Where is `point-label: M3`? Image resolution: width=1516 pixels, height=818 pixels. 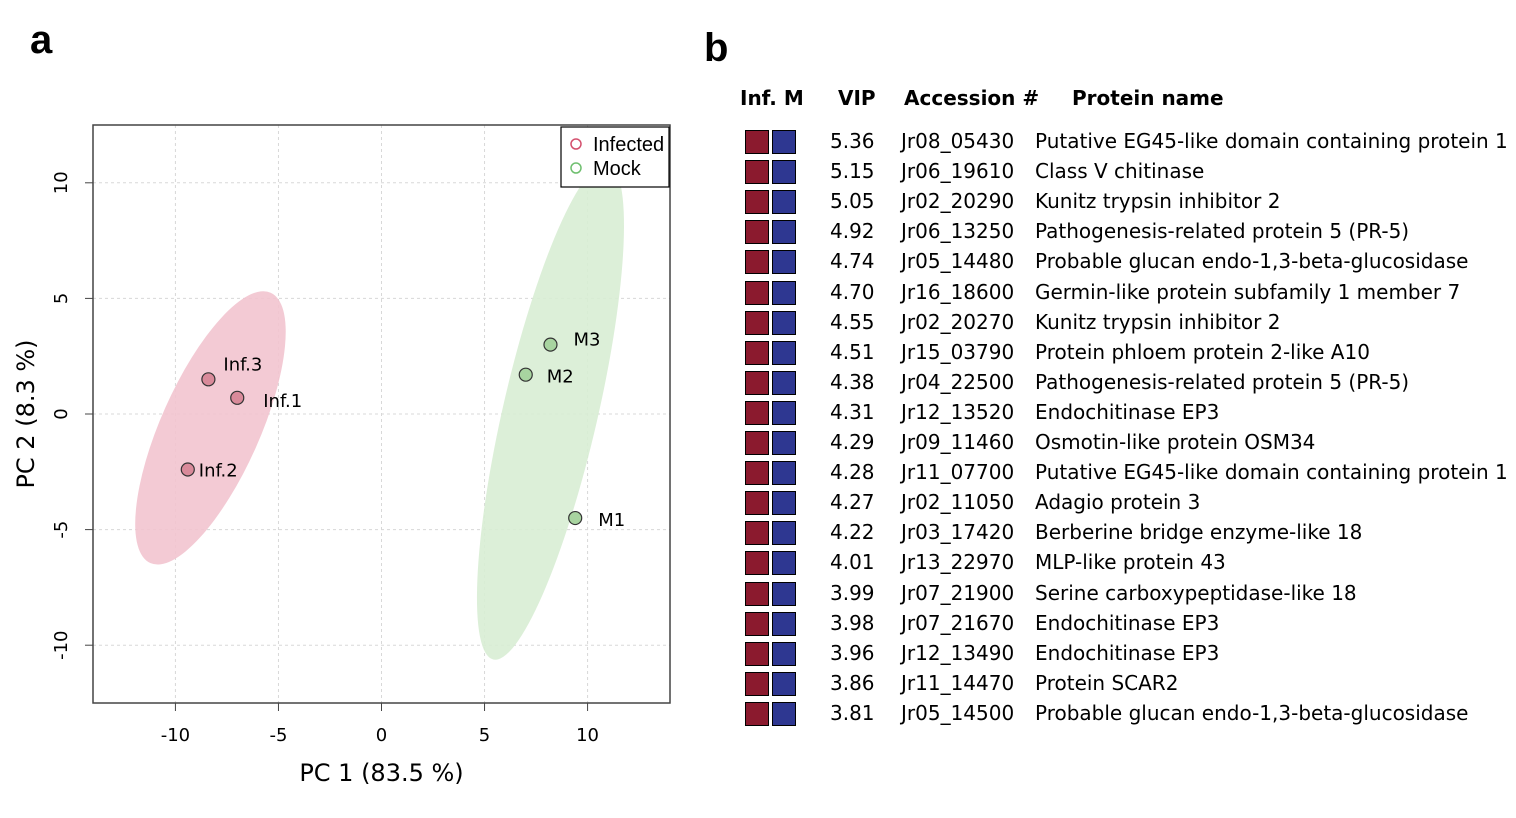 point-label: M3 is located at coordinates (586, 340).